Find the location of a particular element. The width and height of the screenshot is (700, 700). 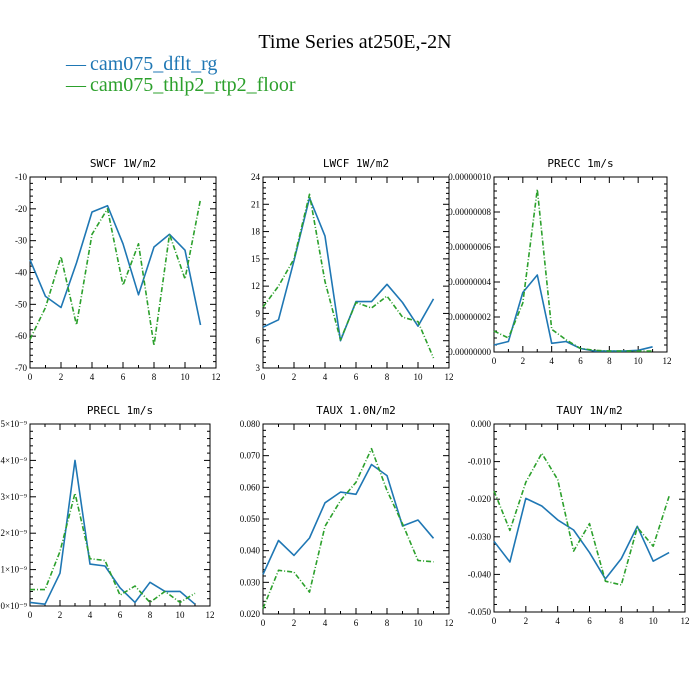

y-tick-label: 0.080 is located at coordinates (250, 424).